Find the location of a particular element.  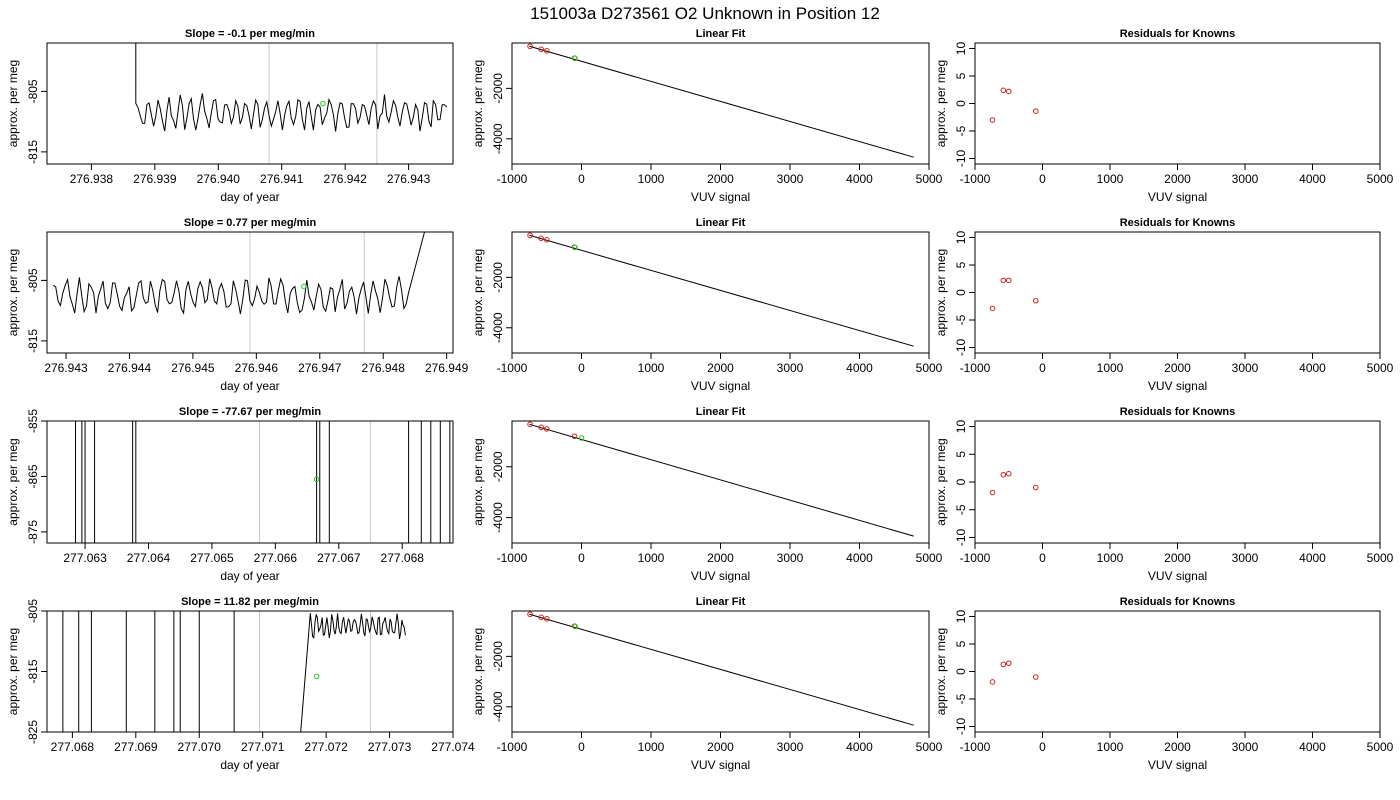

y-tick-label: -855 is located at coordinates (33, 421).